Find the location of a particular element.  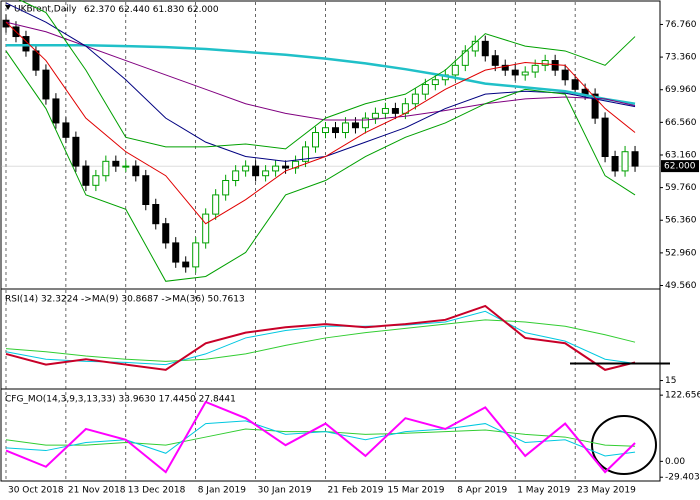

quote-value: 62.440 is located at coordinates (134, 10).